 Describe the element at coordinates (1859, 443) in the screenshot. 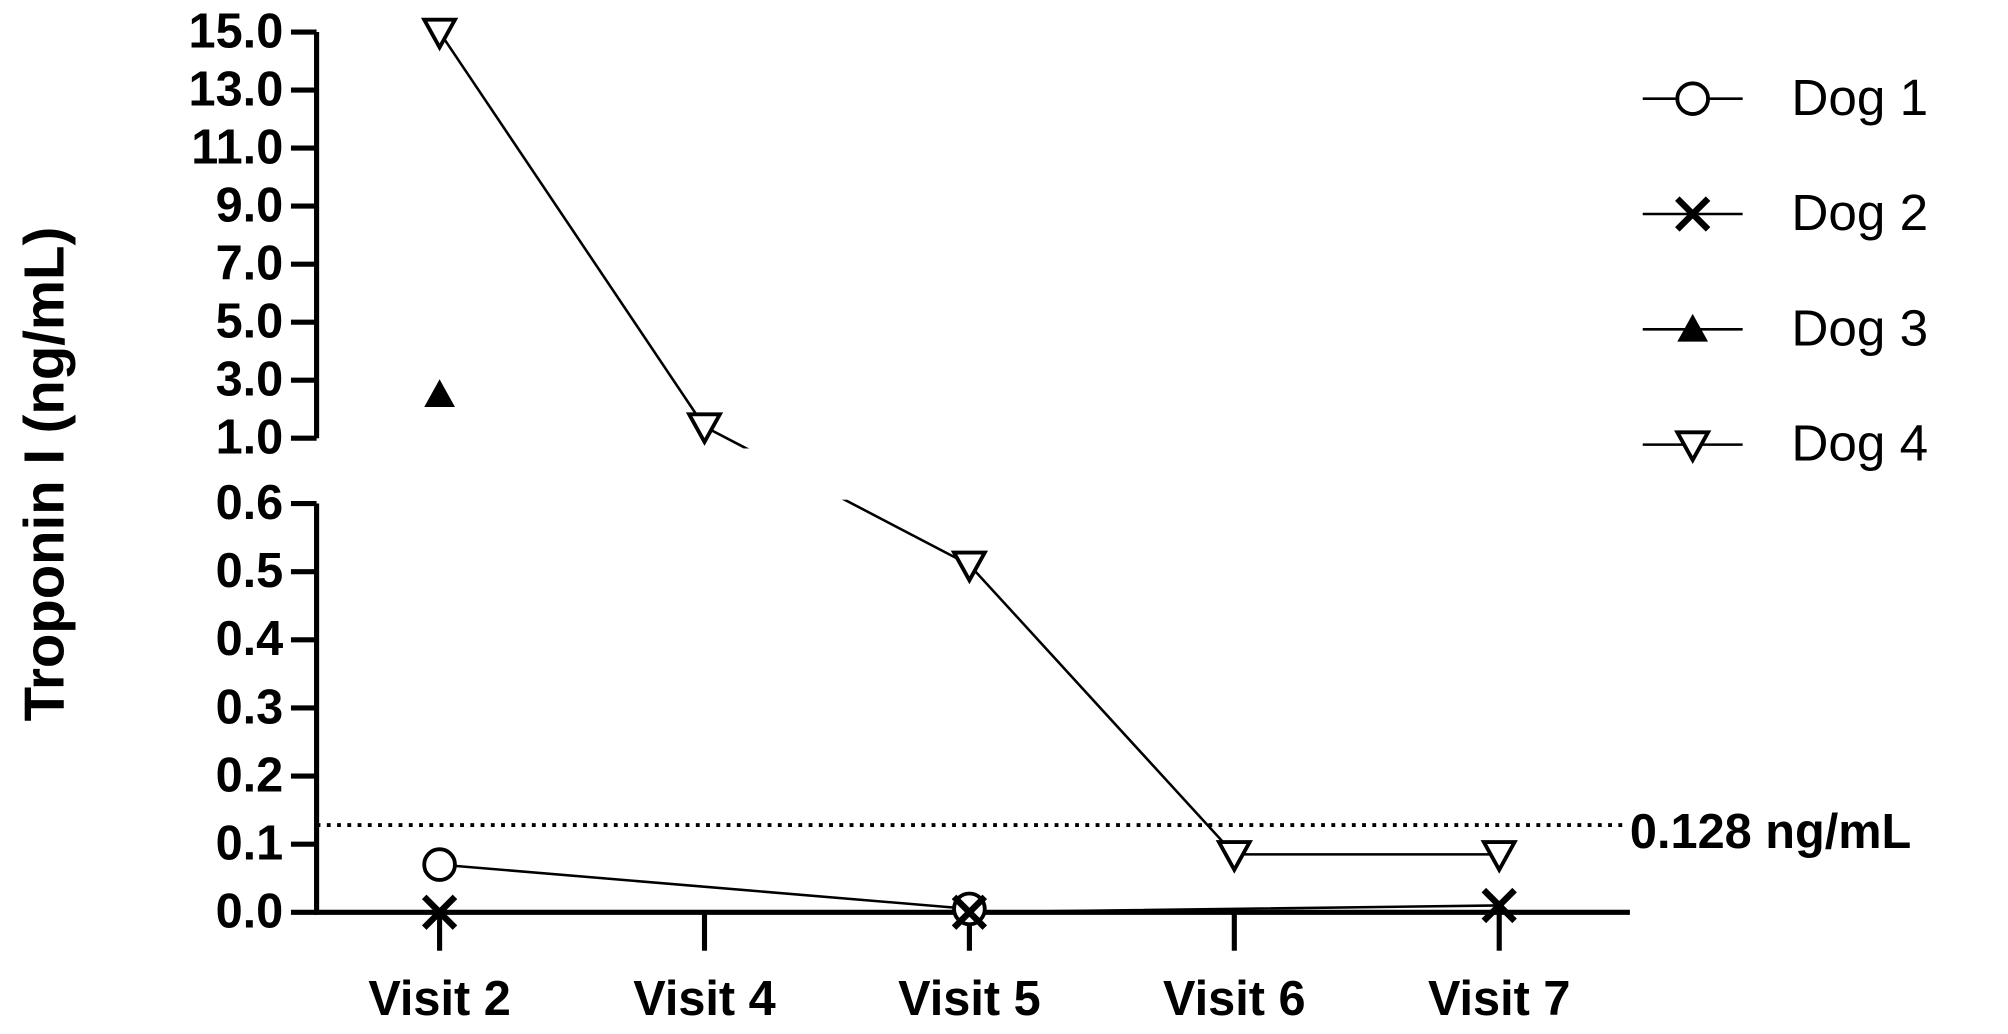

I see `legend-label: Dog 4` at that location.